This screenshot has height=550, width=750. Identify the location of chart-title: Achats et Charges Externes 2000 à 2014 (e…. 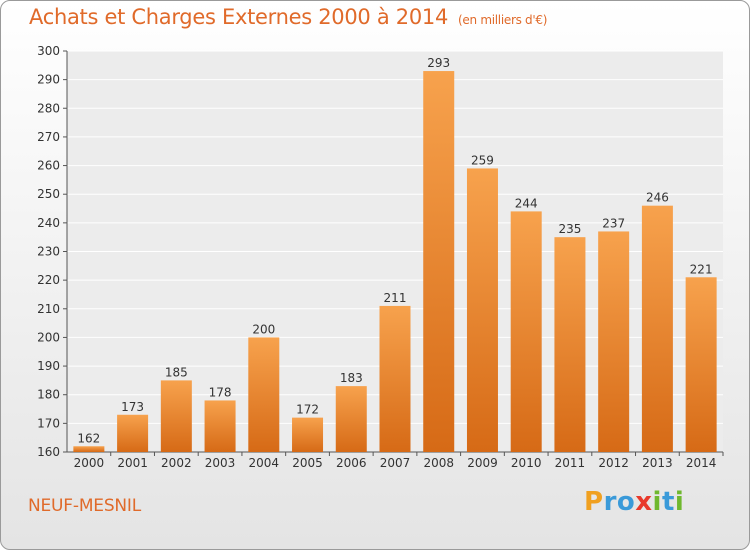
(288, 17).